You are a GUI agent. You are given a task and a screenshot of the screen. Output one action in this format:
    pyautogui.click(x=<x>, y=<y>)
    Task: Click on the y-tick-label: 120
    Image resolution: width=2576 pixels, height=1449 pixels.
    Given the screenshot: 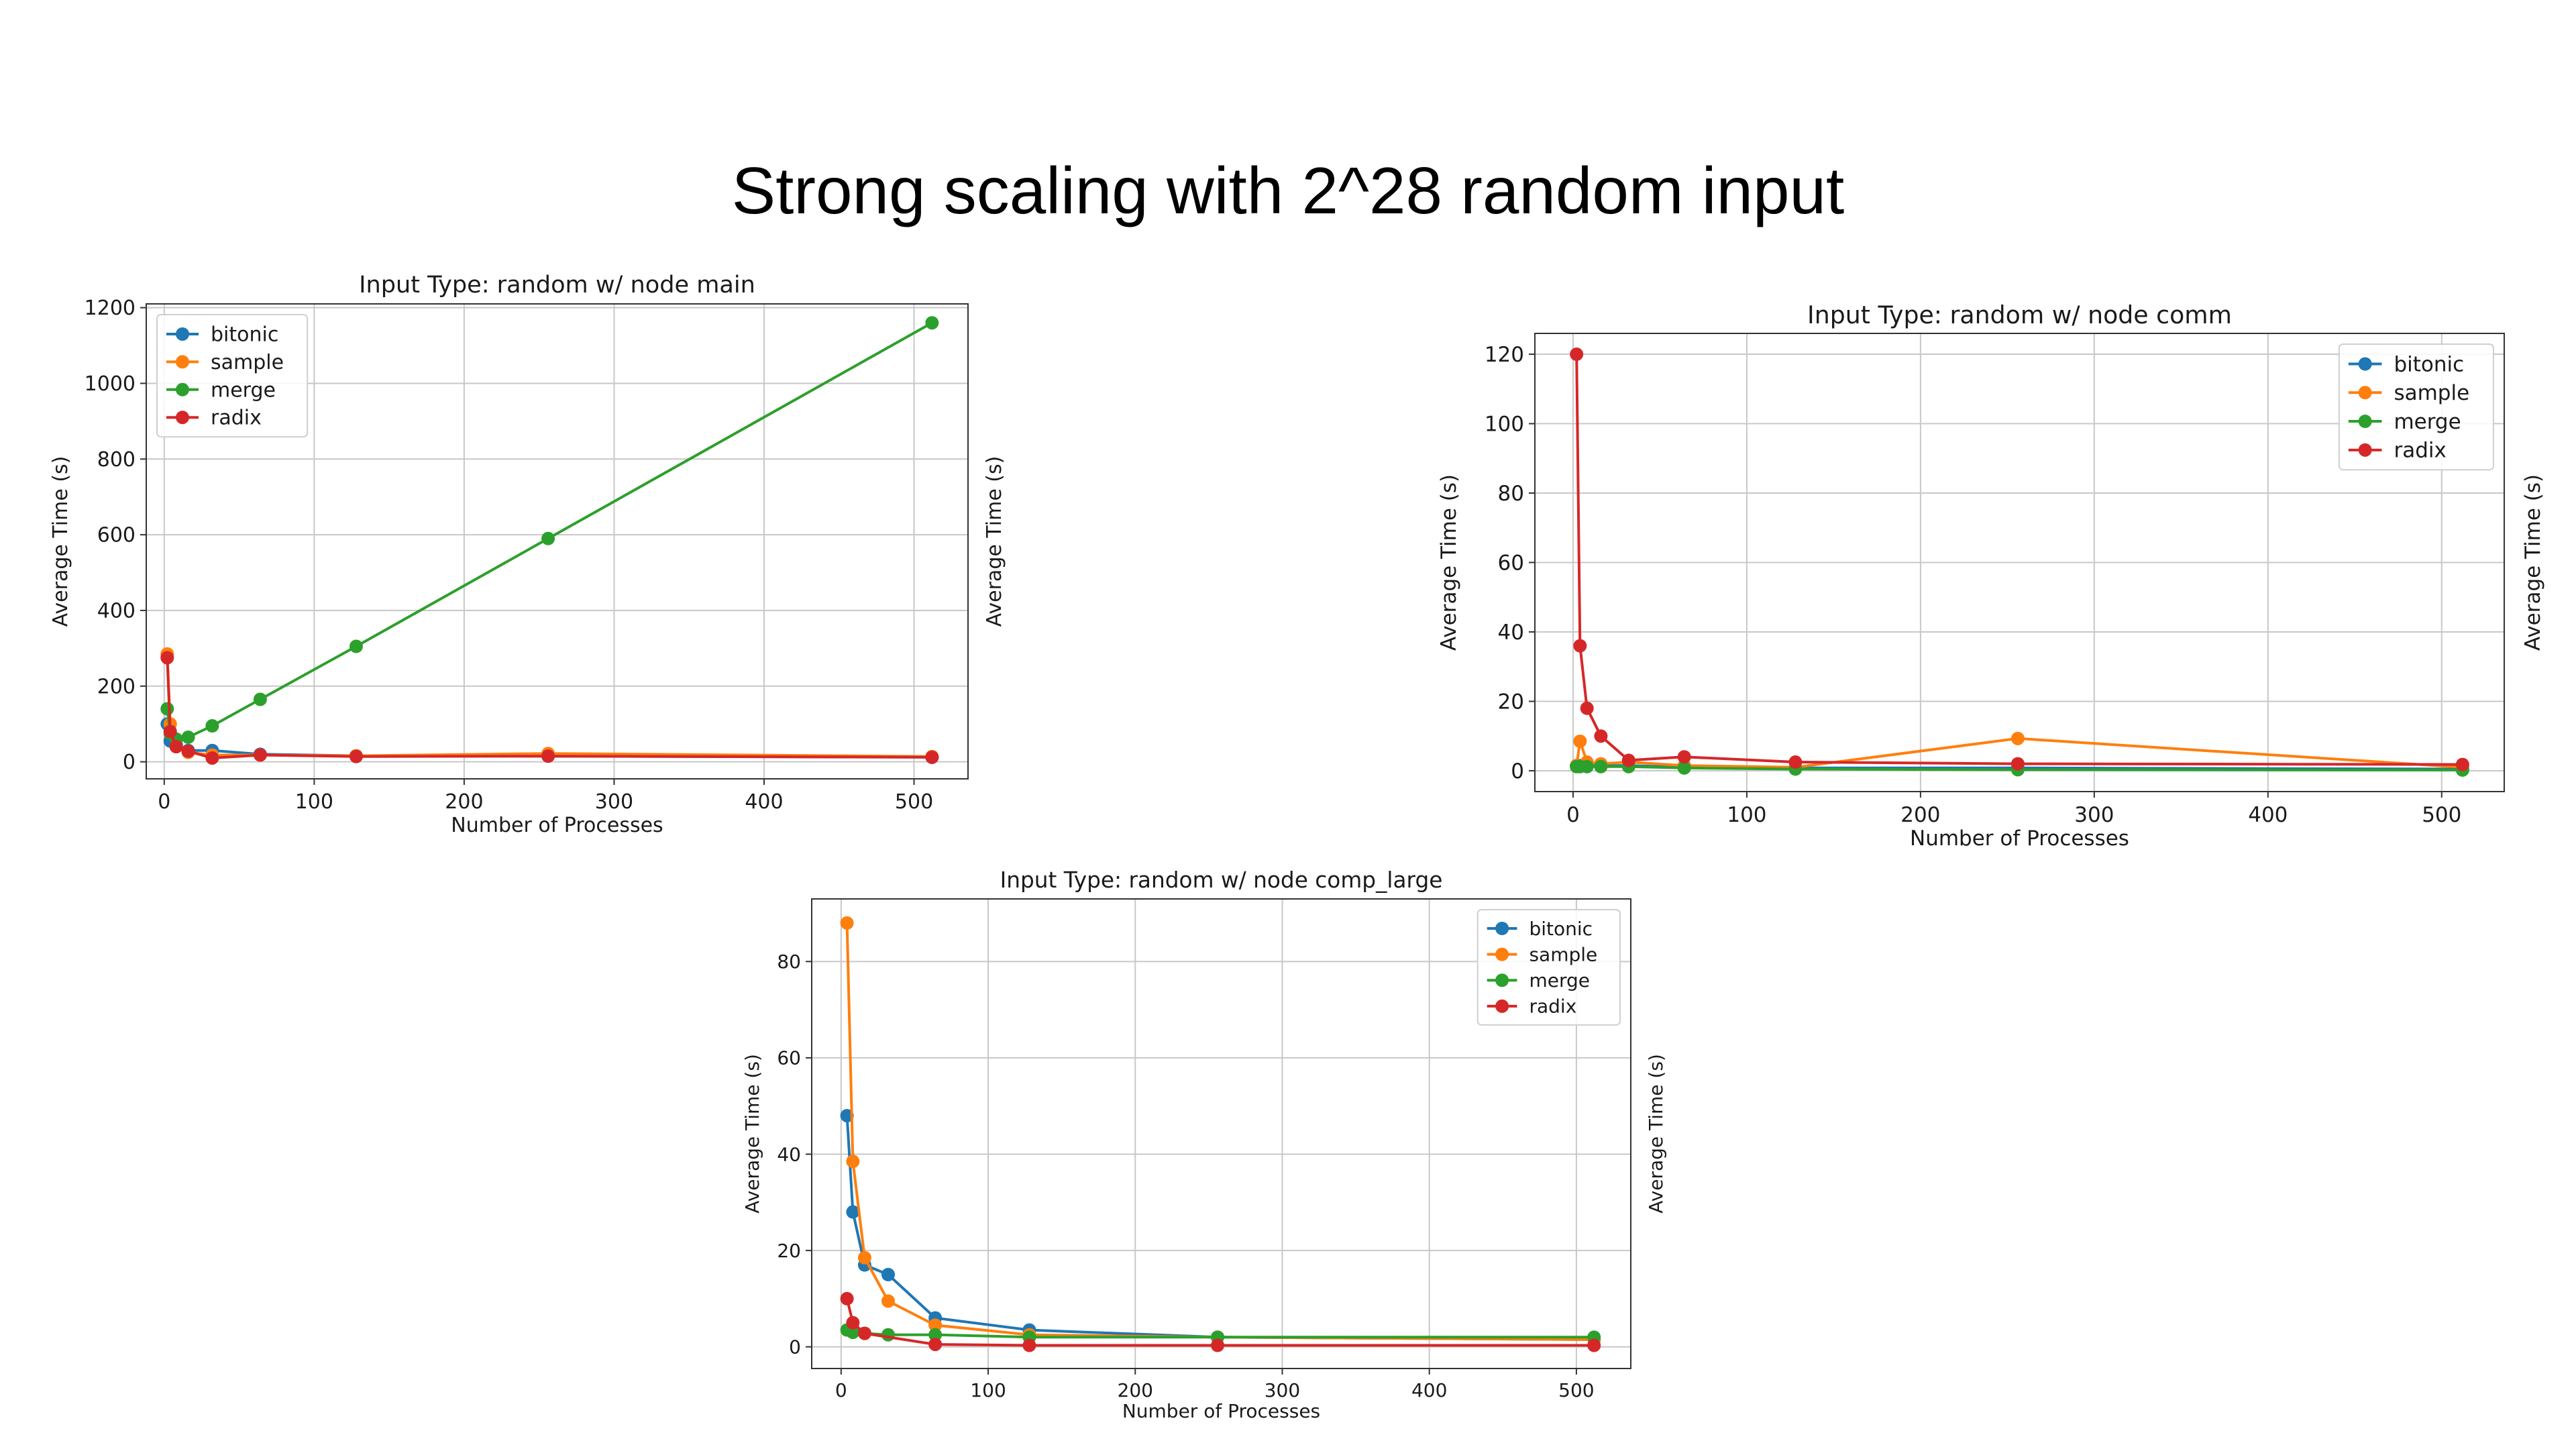 What is the action you would take?
    pyautogui.click(x=1504, y=355)
    